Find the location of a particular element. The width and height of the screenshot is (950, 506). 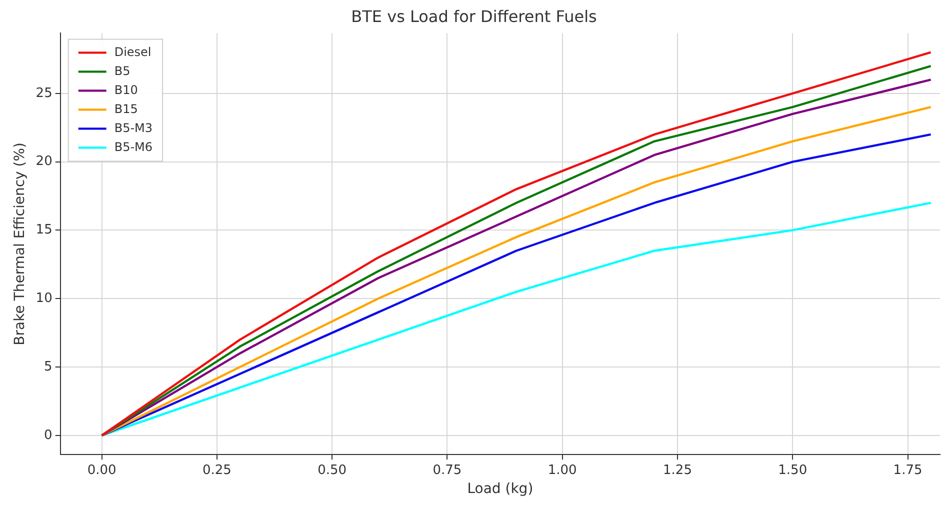

y-tick-label: 0 is located at coordinates (48, 435).